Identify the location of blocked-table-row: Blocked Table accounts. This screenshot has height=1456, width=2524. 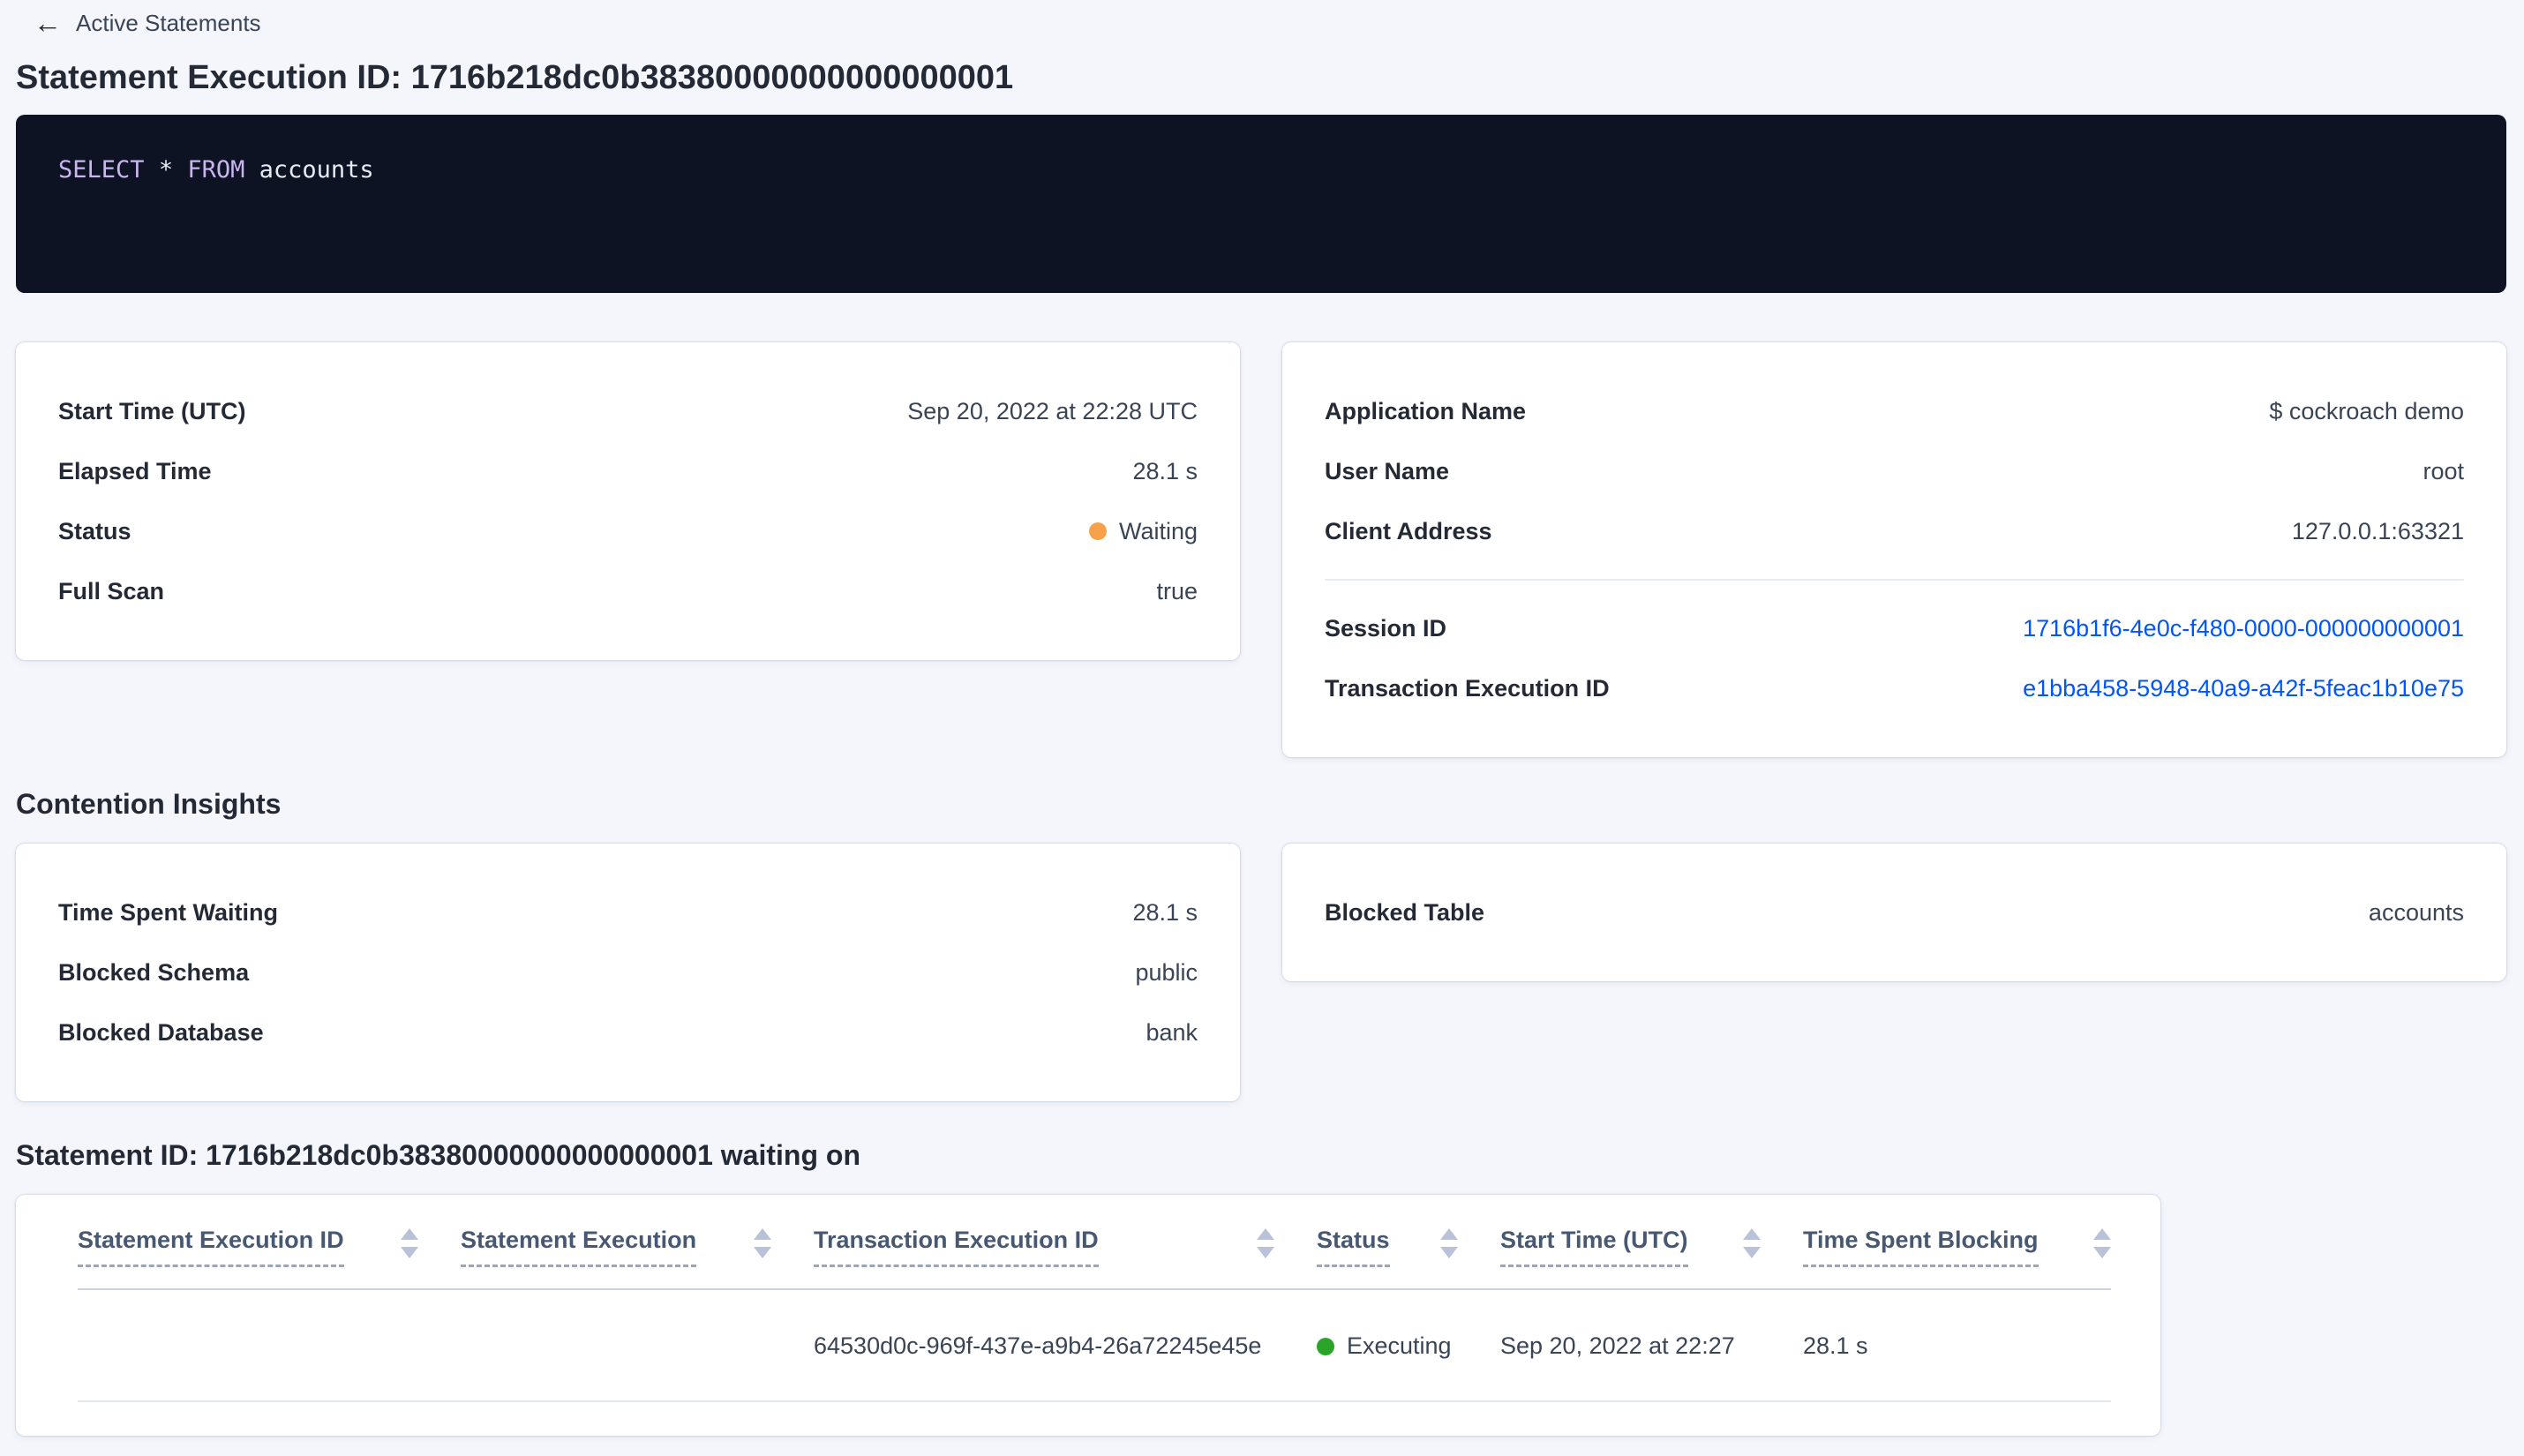
(1894, 912).